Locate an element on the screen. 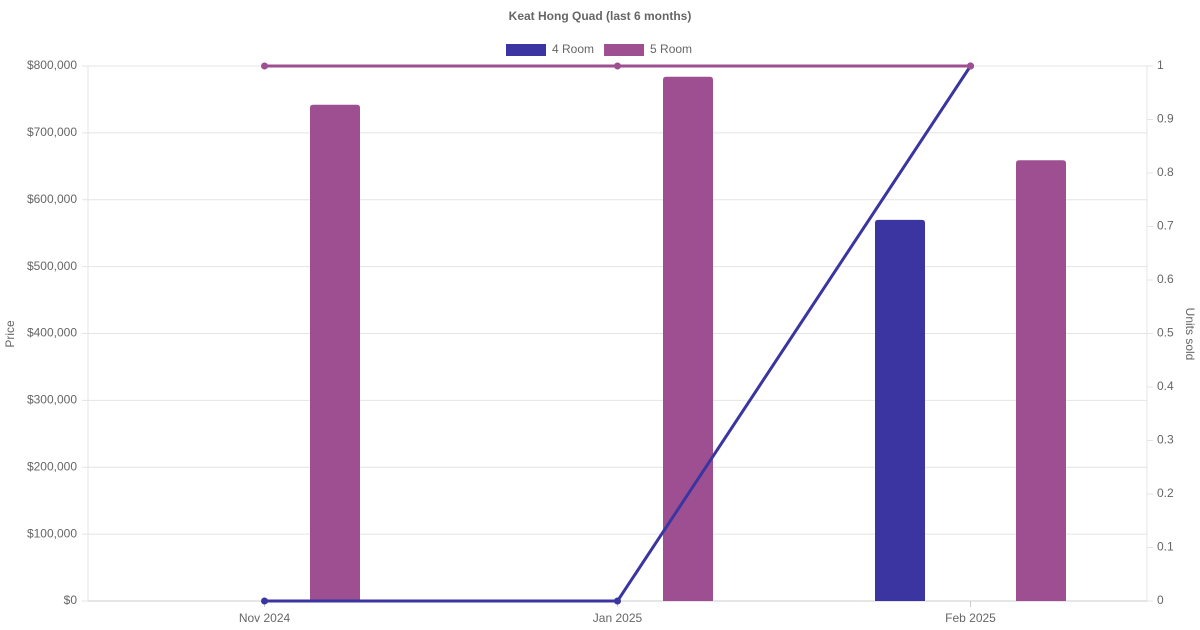 The width and height of the screenshot is (1200, 630). y2-tick-label: 1 is located at coordinates (1160, 65).